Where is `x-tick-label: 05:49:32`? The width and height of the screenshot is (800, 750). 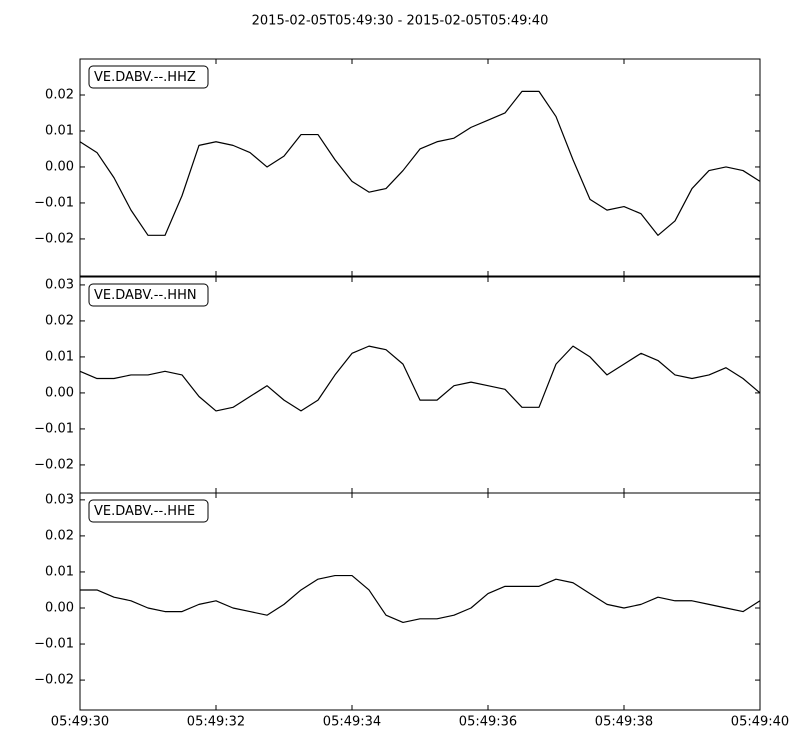
x-tick-label: 05:49:32 is located at coordinates (216, 722).